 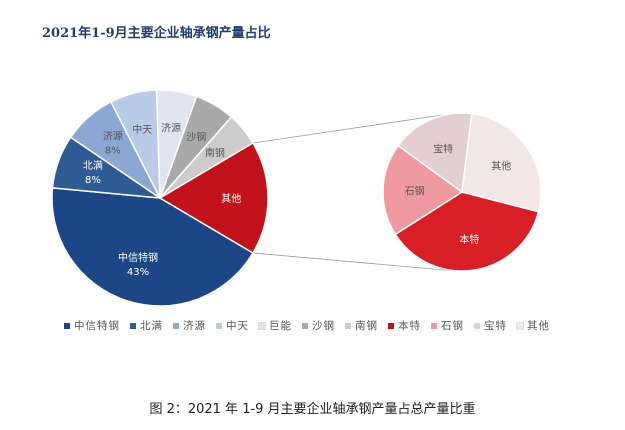 What do you see at coordinates (194, 326) in the screenshot?
I see `legend-label: 济源` at bounding box center [194, 326].